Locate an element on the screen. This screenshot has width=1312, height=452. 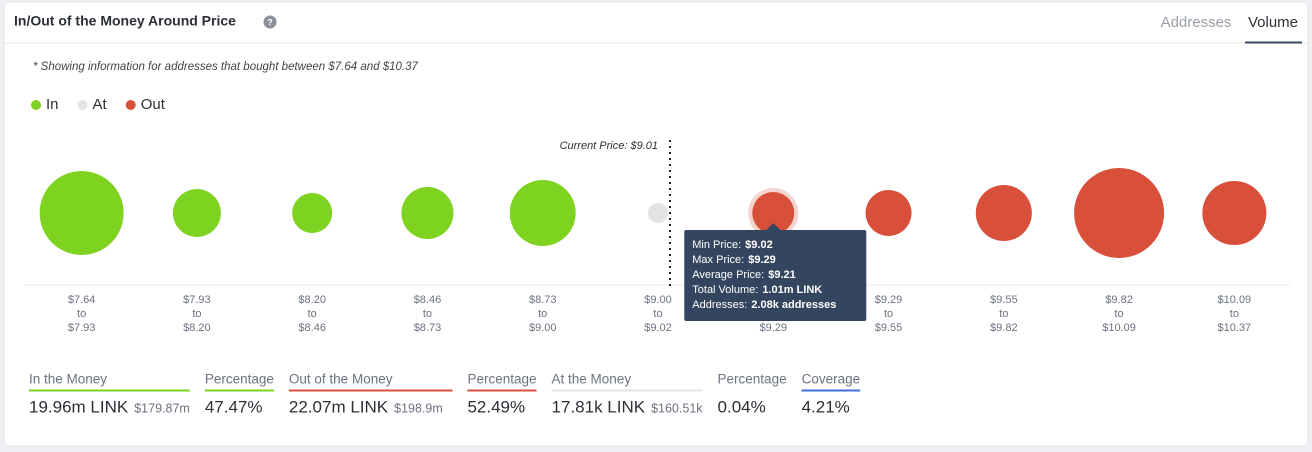
stat-value: 4.21% is located at coordinates (826, 406).